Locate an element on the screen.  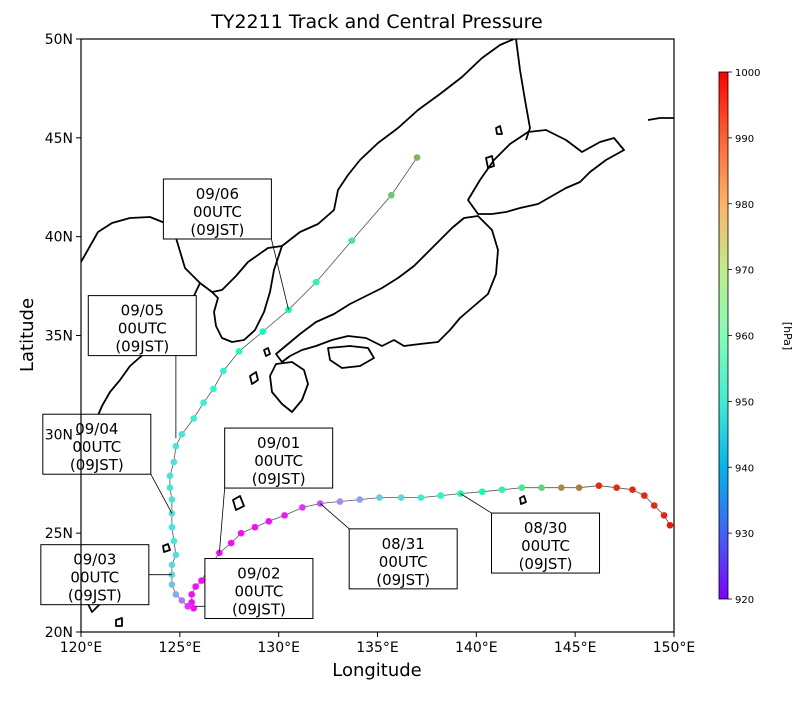
annotation-text: 09/02 is located at coordinates (258, 574).